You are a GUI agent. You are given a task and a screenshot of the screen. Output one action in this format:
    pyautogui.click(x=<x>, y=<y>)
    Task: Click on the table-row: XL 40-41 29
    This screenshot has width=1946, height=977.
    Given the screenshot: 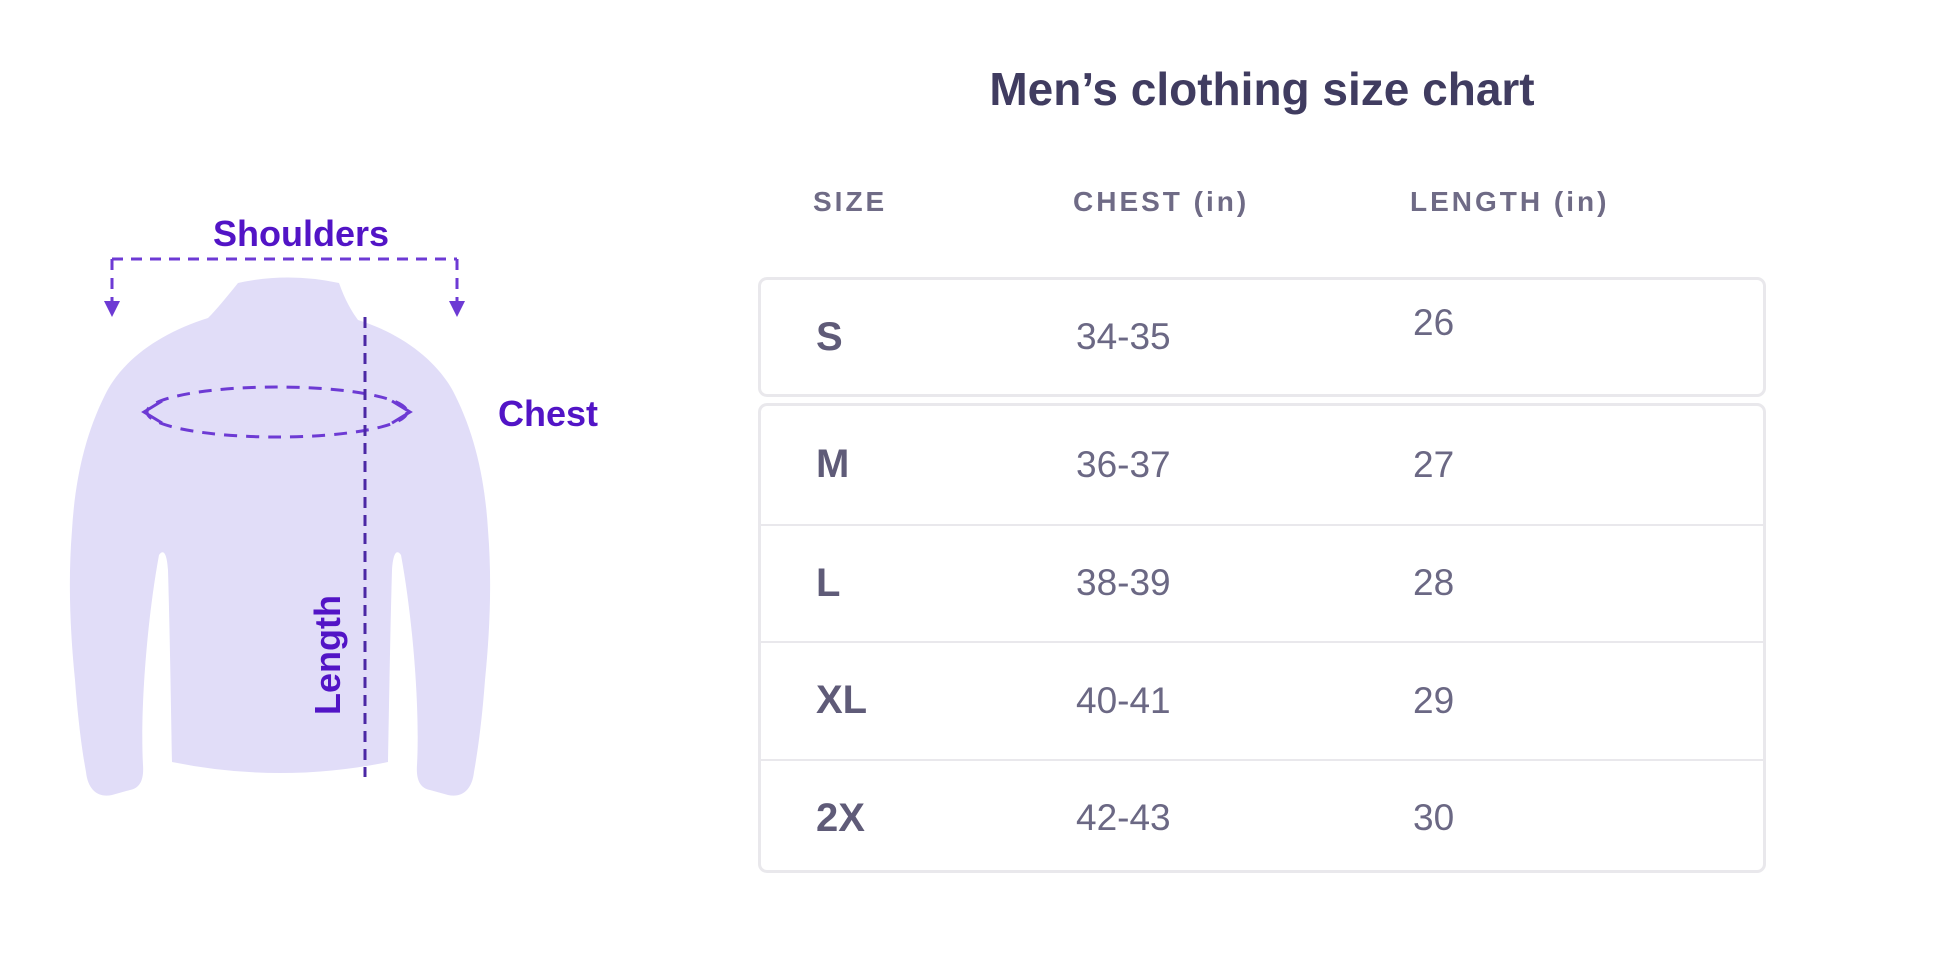 What is the action you would take?
    pyautogui.click(x=1262, y=700)
    